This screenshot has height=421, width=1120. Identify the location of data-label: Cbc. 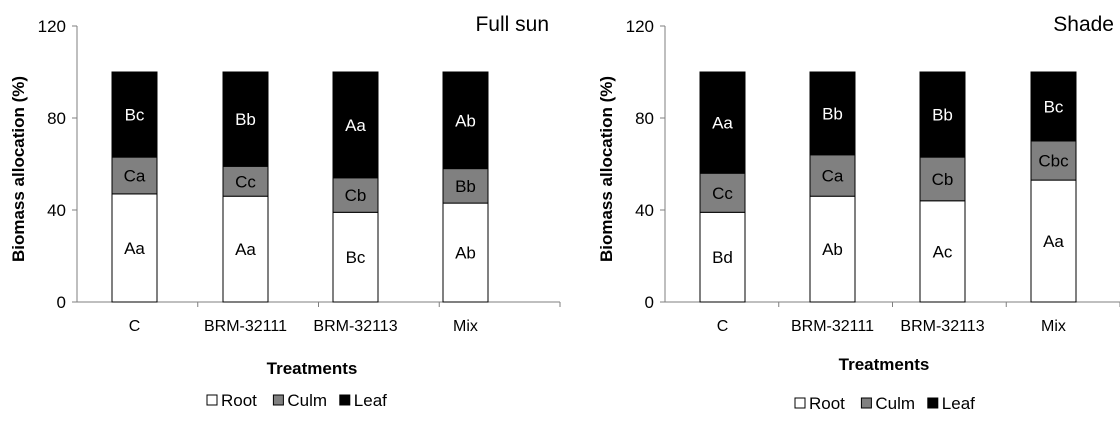
(1053, 161).